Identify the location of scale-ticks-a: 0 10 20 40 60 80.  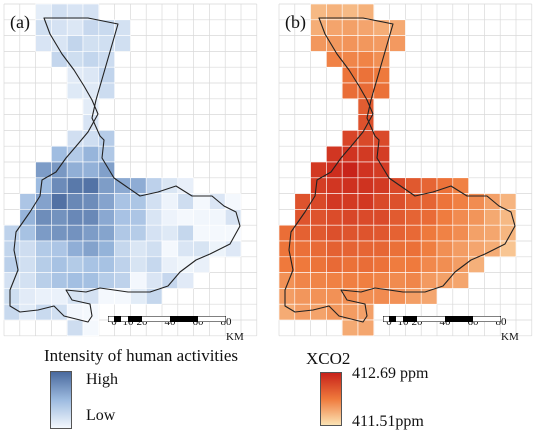
(183, 323).